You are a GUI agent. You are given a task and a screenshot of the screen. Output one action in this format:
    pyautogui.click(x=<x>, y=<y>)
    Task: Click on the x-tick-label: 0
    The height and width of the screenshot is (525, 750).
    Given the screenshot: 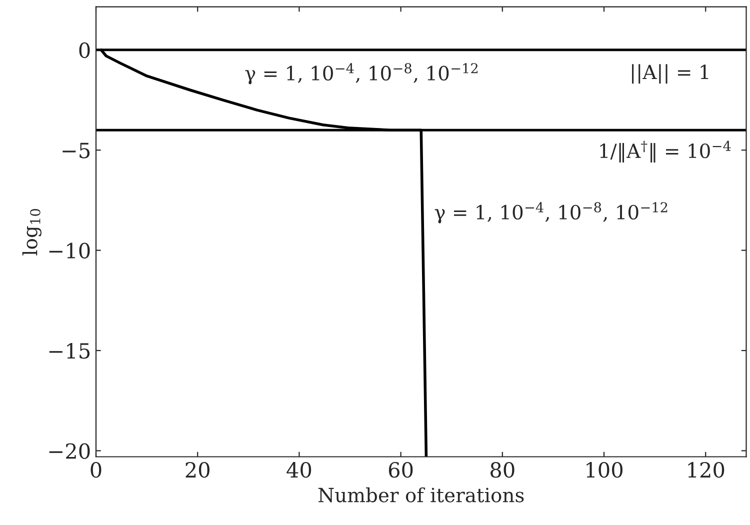 What is the action you would take?
    pyautogui.click(x=96, y=470)
    